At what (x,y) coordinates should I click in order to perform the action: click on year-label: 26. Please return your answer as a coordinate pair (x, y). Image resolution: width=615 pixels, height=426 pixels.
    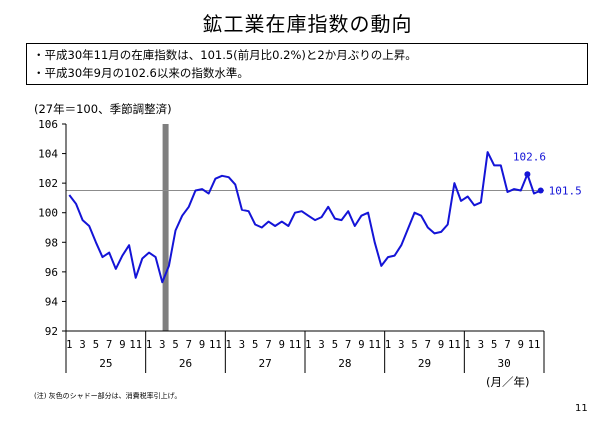
    Looking at the image, I should click on (185, 363).